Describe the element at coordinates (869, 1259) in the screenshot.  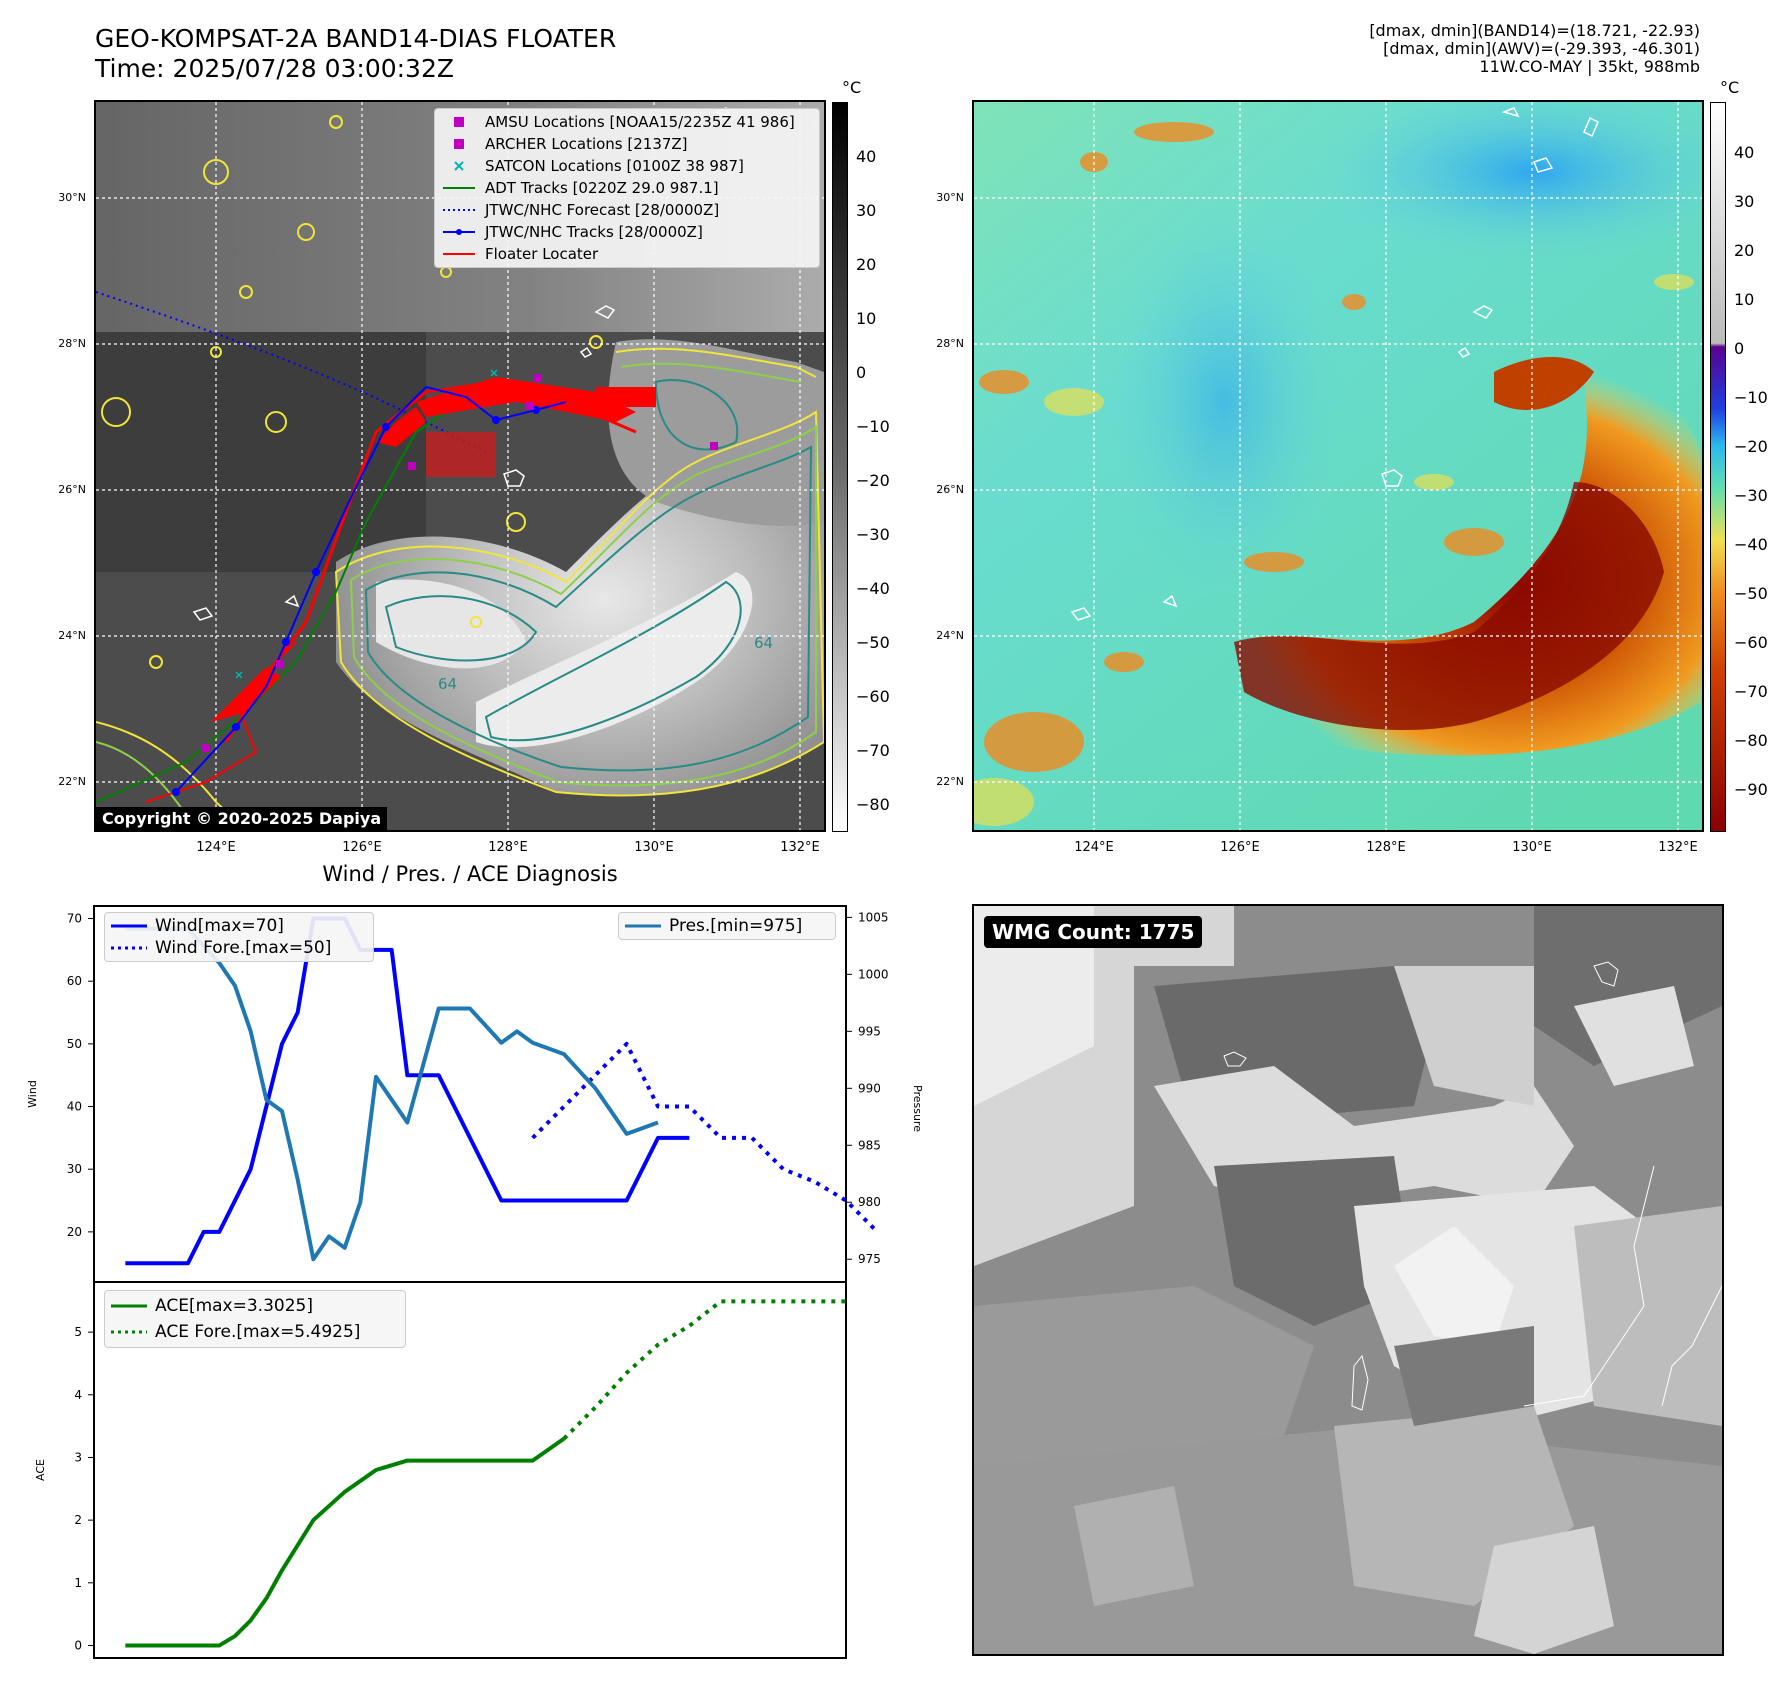
I see `y2-tick-label: 975` at that location.